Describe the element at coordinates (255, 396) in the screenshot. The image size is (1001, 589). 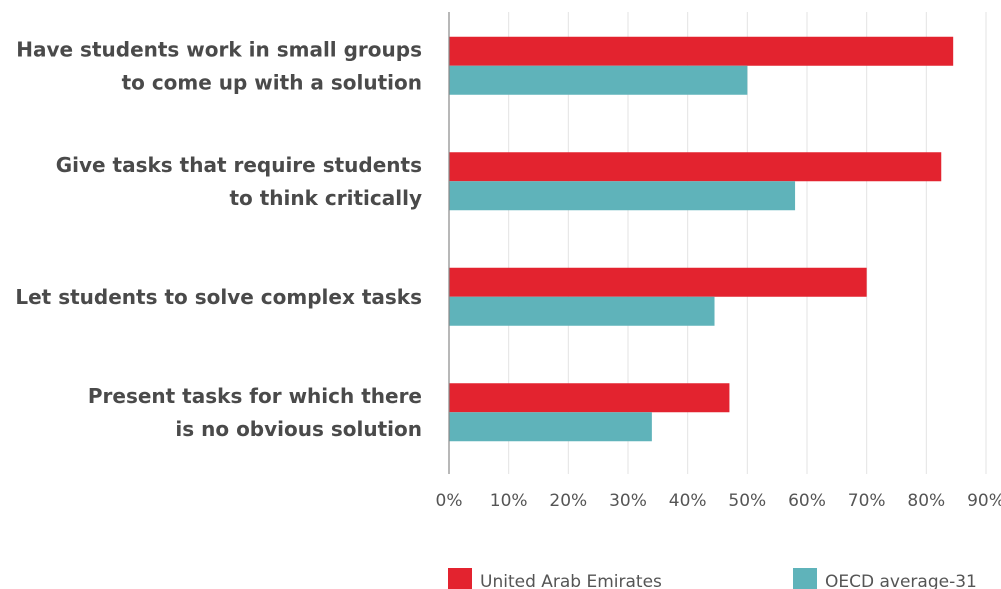
I see `category-label: Present tasks for which there` at that location.